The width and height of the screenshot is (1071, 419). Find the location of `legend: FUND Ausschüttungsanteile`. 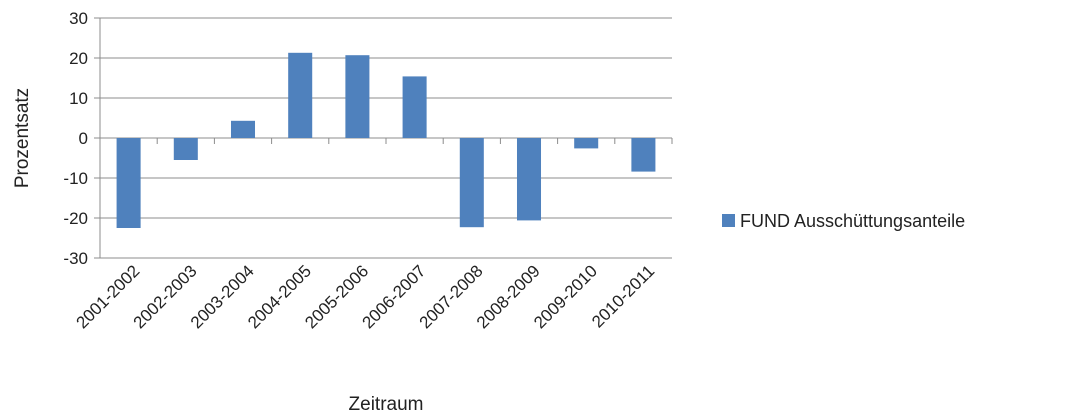

legend: FUND Ausschüttungsanteile is located at coordinates (843, 221).